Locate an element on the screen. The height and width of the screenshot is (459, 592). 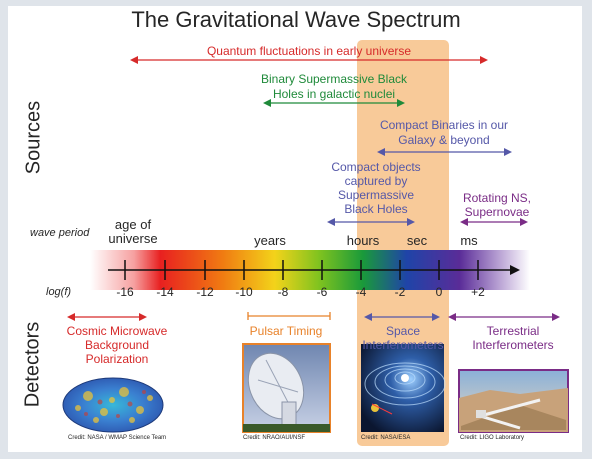
tick-label: -2 is located at coordinates (400, 292).